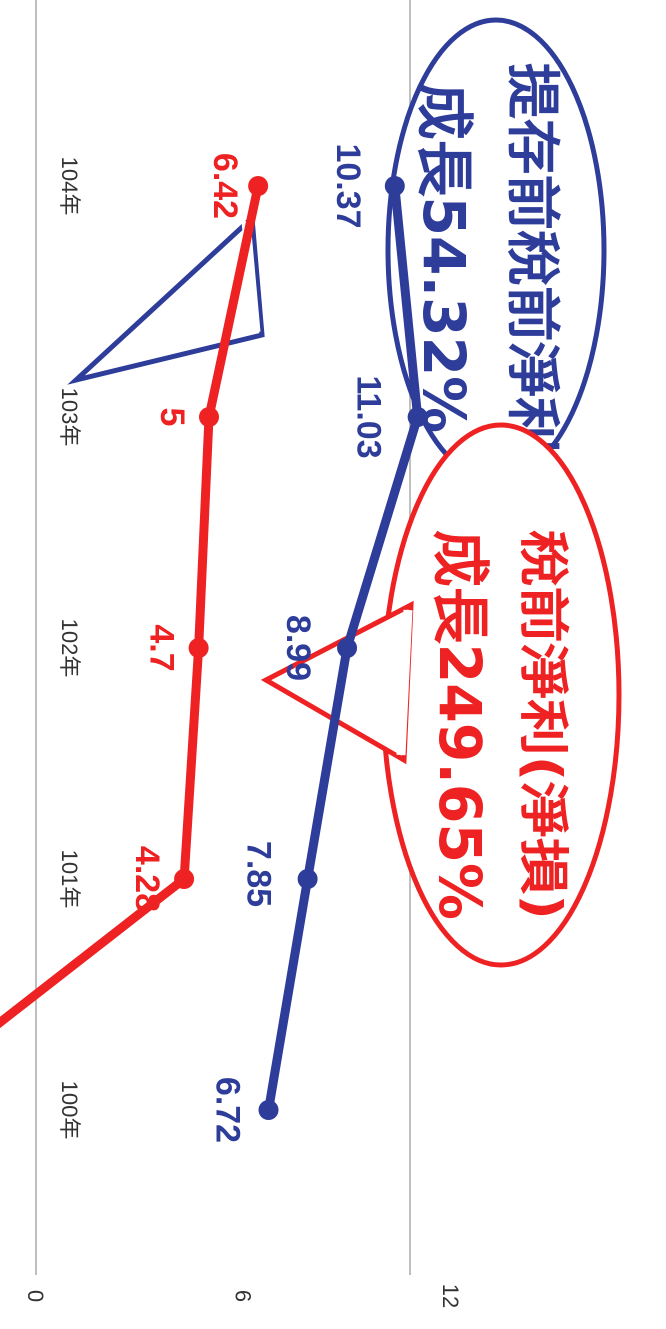  I want to click on blue-callout-line-1: 提存前稅前淨利, so click(532, 258).